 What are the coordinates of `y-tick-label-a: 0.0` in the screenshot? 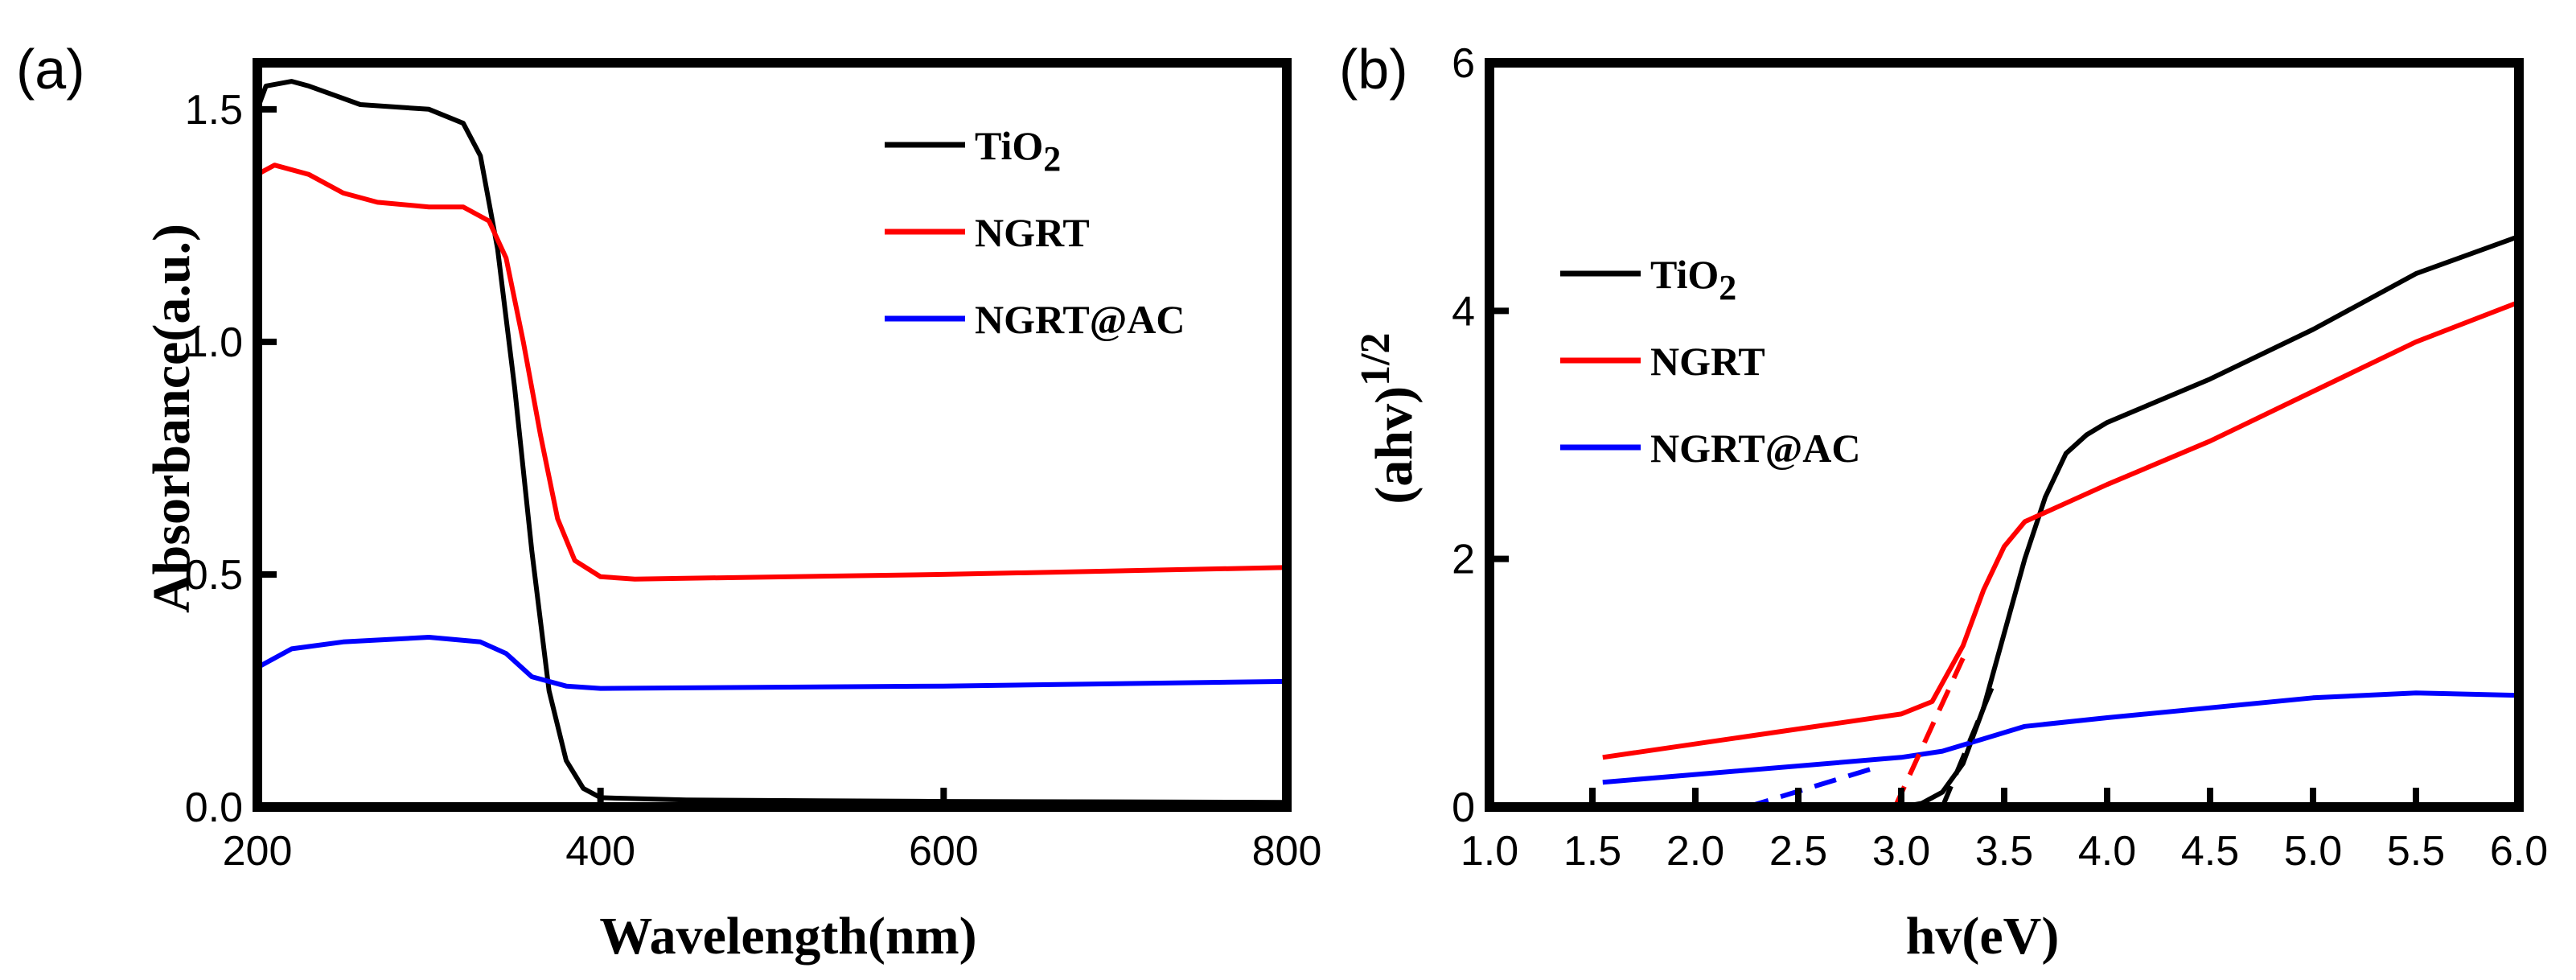 It's located at (214, 807).